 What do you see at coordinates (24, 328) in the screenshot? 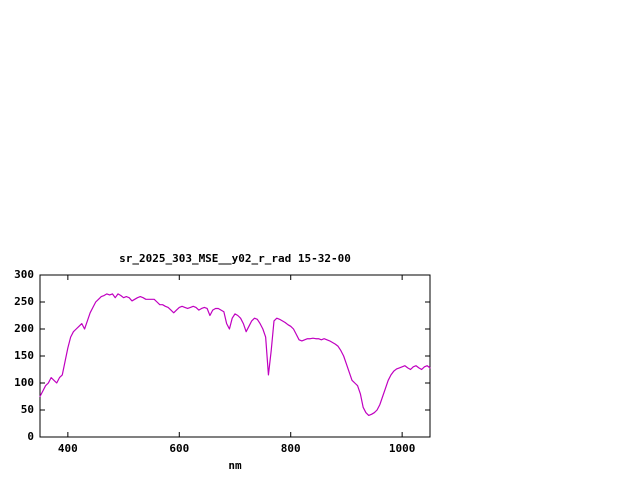
I see `y-tick-label: 200` at bounding box center [24, 328].